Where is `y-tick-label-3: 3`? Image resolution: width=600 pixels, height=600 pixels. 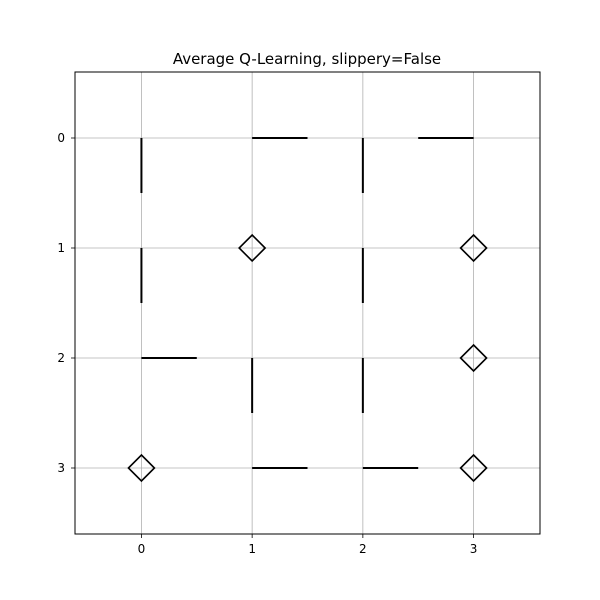 y-tick-label-3: 3 is located at coordinates (61, 468).